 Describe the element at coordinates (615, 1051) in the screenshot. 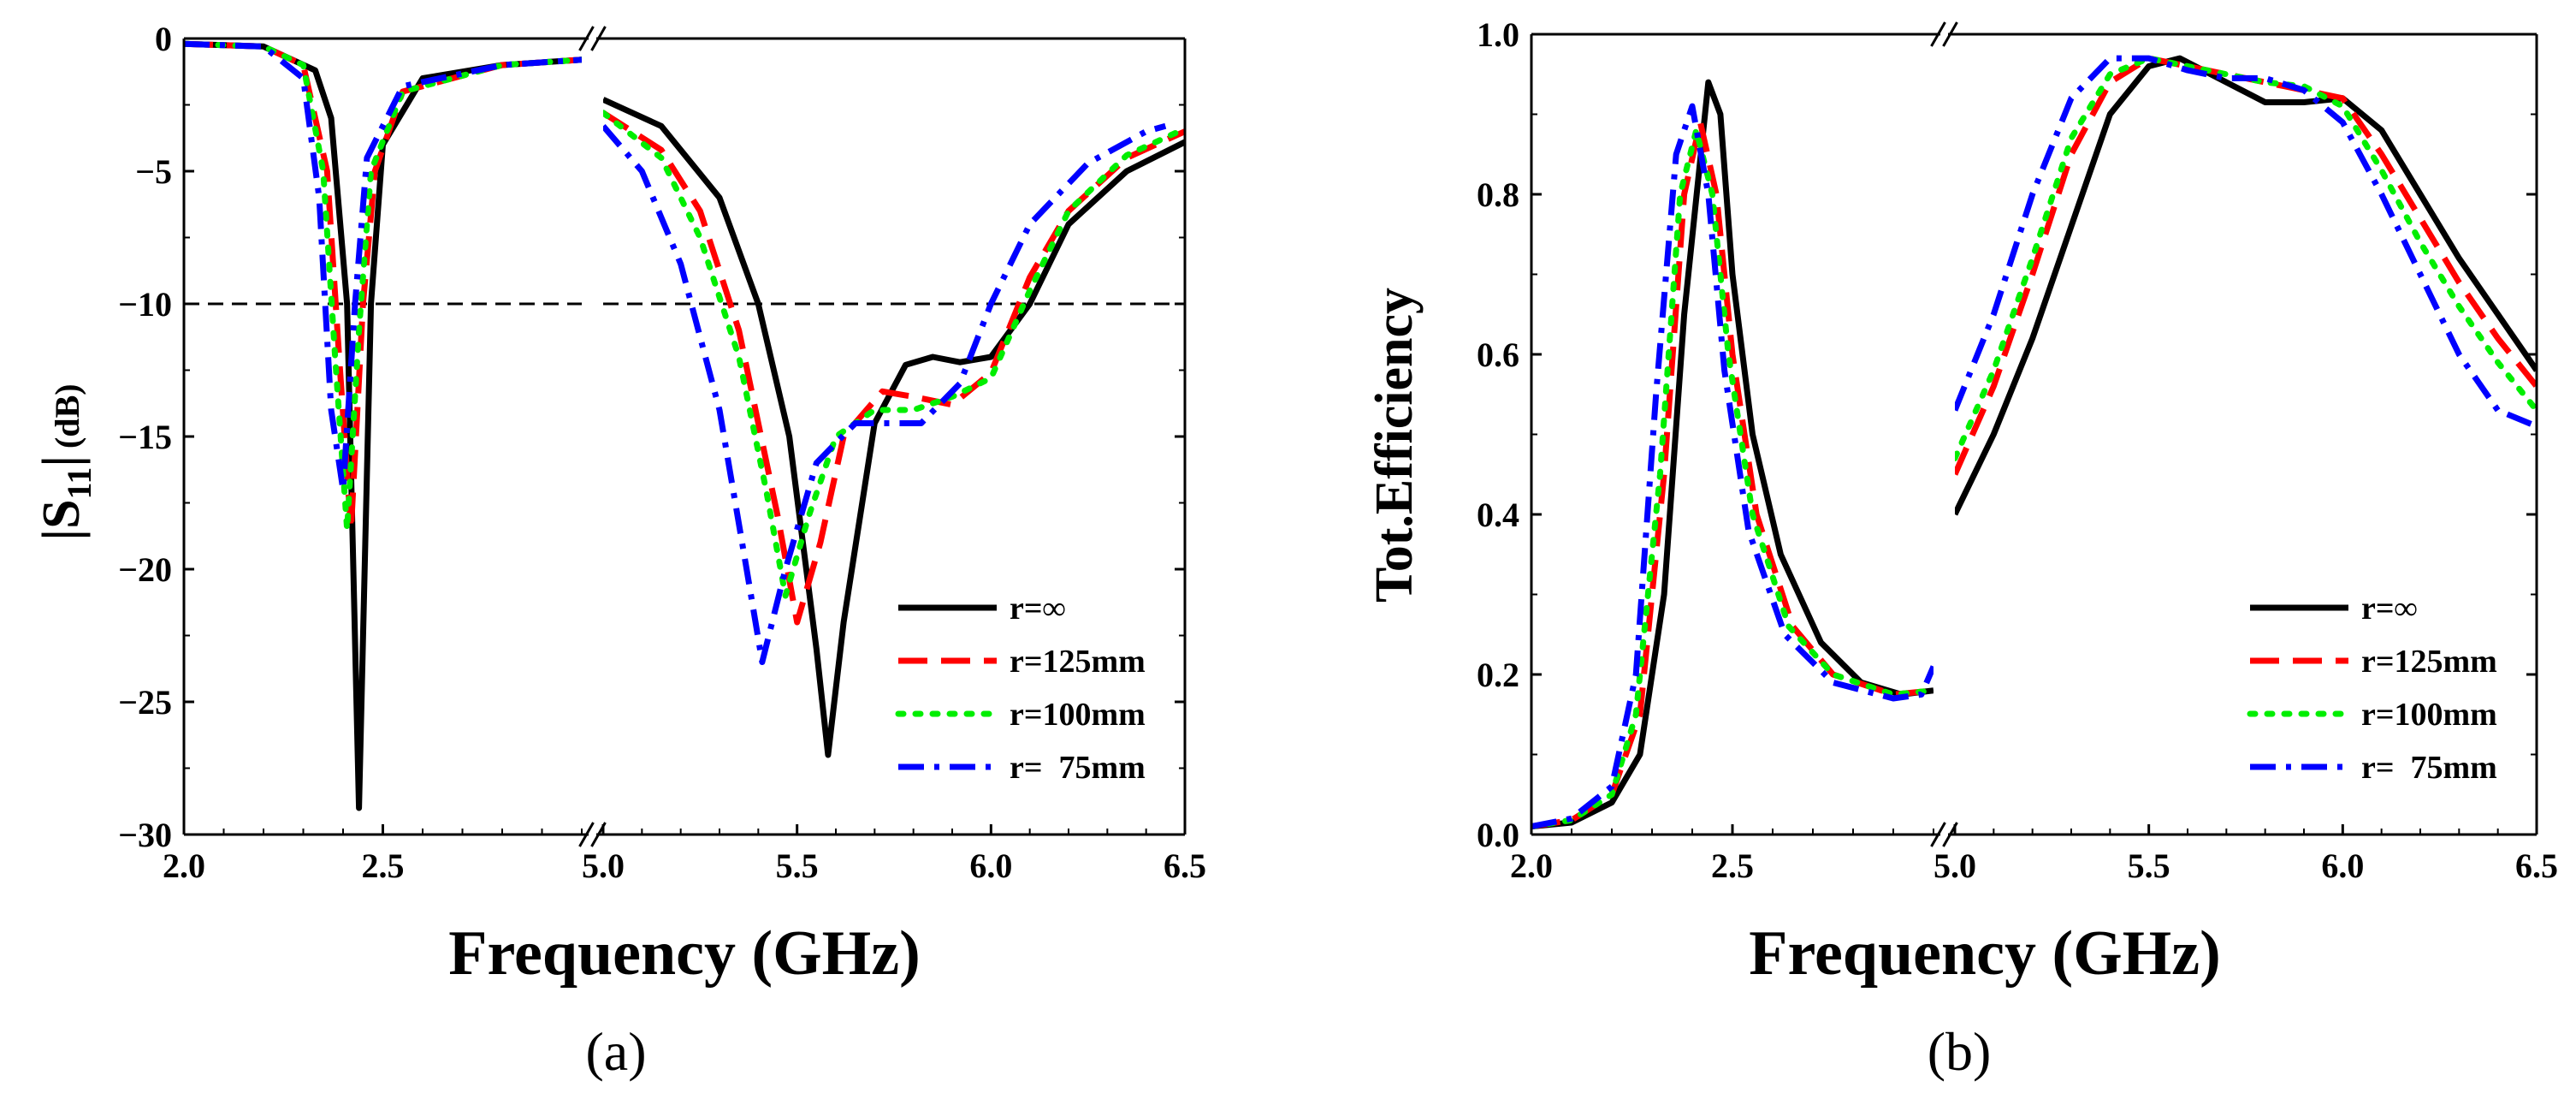

I see `chart-a-panel-label: (a)` at that location.